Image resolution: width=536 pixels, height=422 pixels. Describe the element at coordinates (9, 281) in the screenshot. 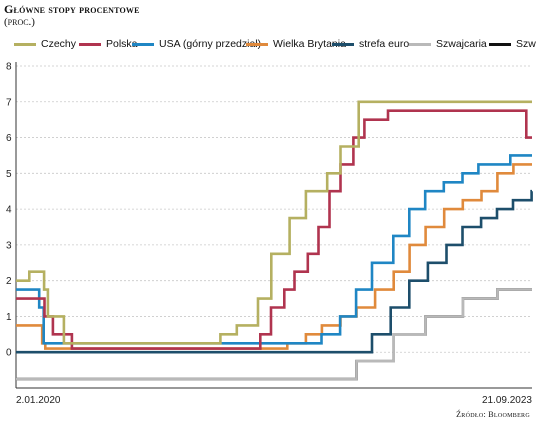

I see `y-tick-label: 2` at that location.